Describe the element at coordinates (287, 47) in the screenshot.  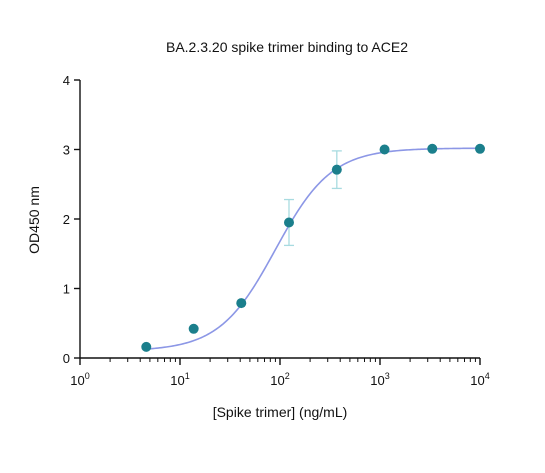
I see `chart-title: BA.2.3.20 spike trimer binding to ACE2` at that location.